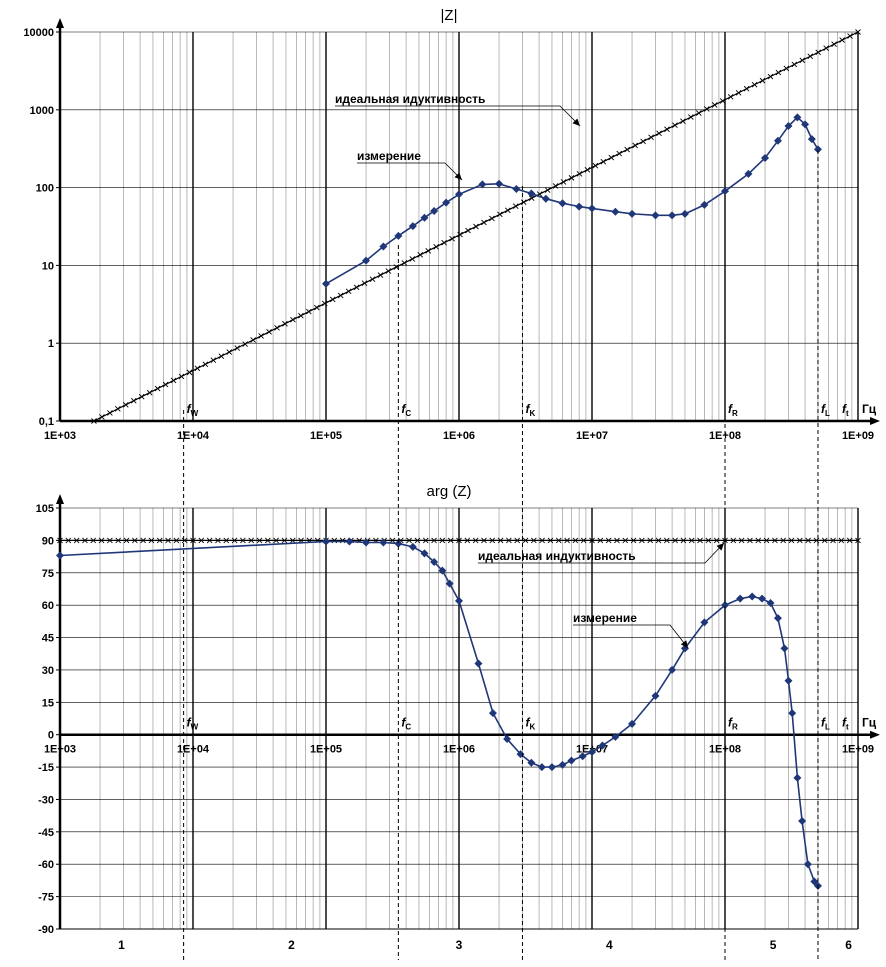 This screenshot has height=967, width=886. Describe the element at coordinates (48, 703) in the screenshot. I see `y-tick-label: 15` at that location.